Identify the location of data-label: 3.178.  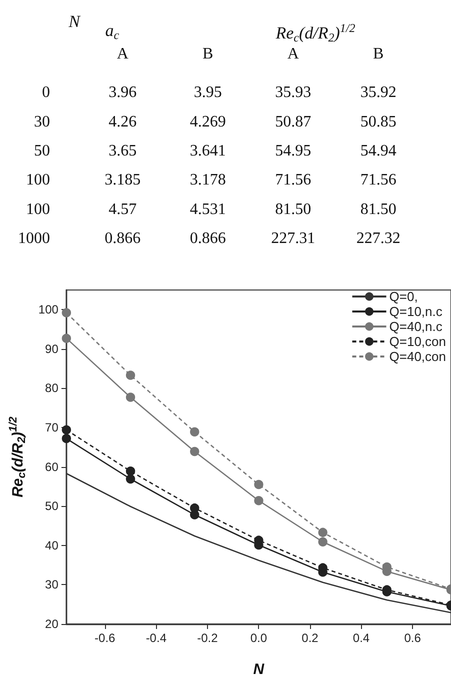
(208, 180).